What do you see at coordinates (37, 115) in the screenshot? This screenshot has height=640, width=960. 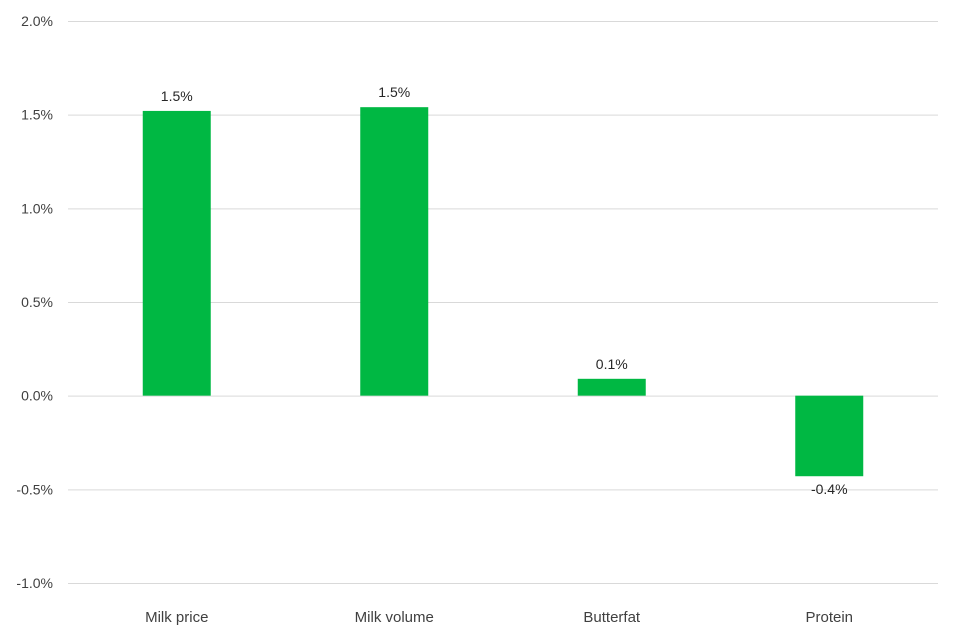 I see `y-tick-label: 1.5%` at bounding box center [37, 115].